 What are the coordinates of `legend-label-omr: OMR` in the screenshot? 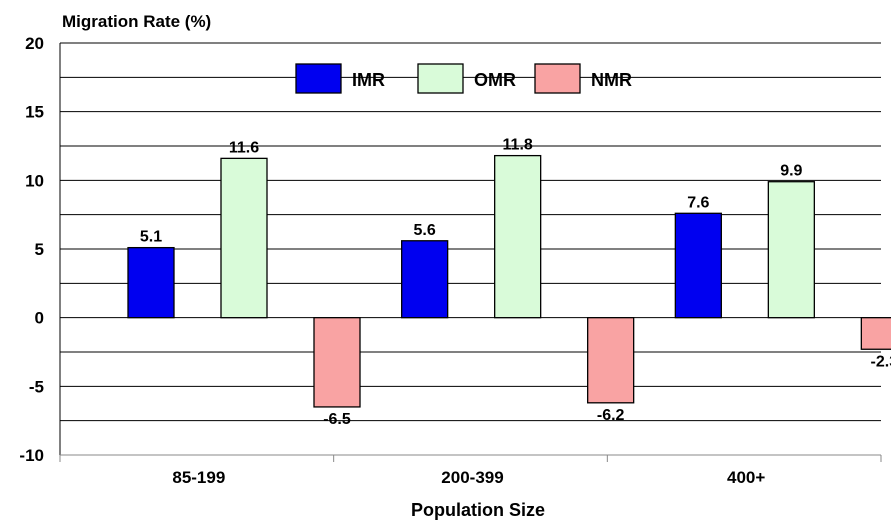 It's located at (495, 80).